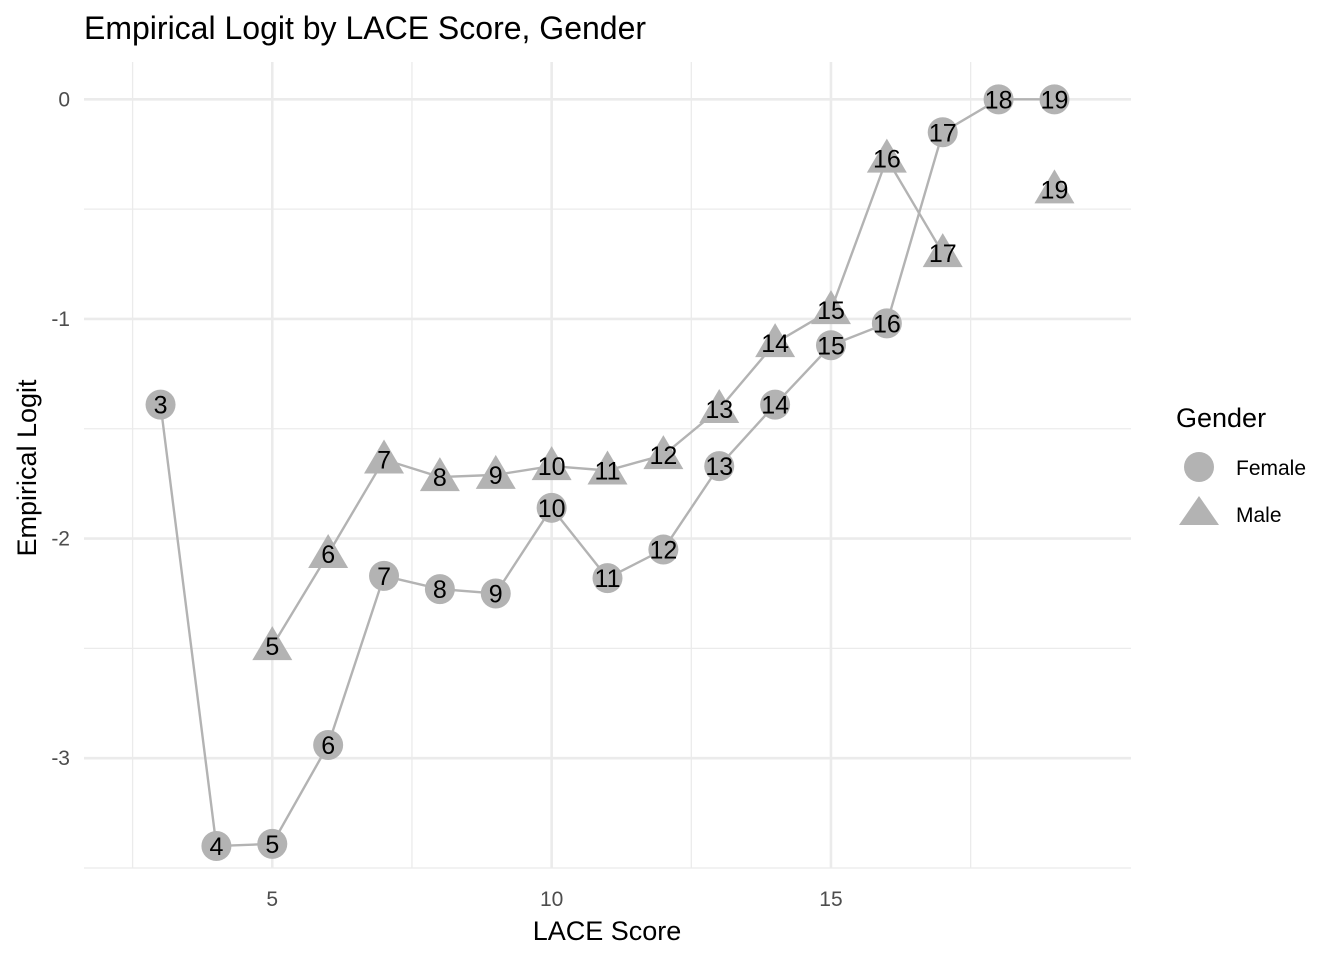 The height and width of the screenshot is (960, 1344). Describe the element at coordinates (607, 931) in the screenshot. I see `x-axis-title: LACE Score` at that location.